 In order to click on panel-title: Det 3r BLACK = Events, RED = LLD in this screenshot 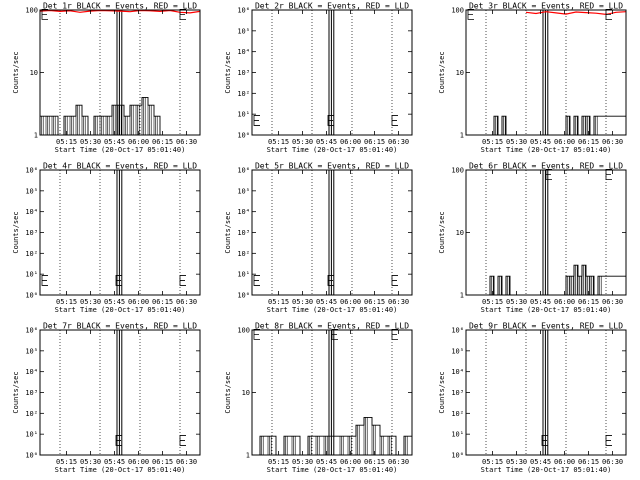, I will do `click(546, 6)`.